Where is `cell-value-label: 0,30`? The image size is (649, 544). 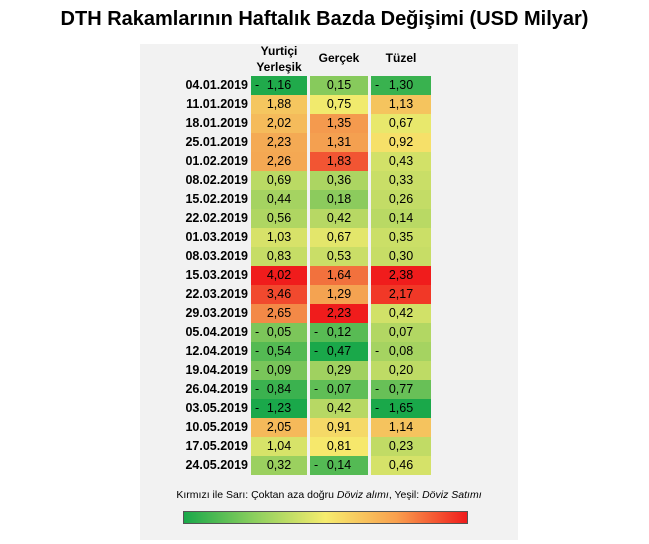
cell-value-label: 0,30 is located at coordinates (401, 256).